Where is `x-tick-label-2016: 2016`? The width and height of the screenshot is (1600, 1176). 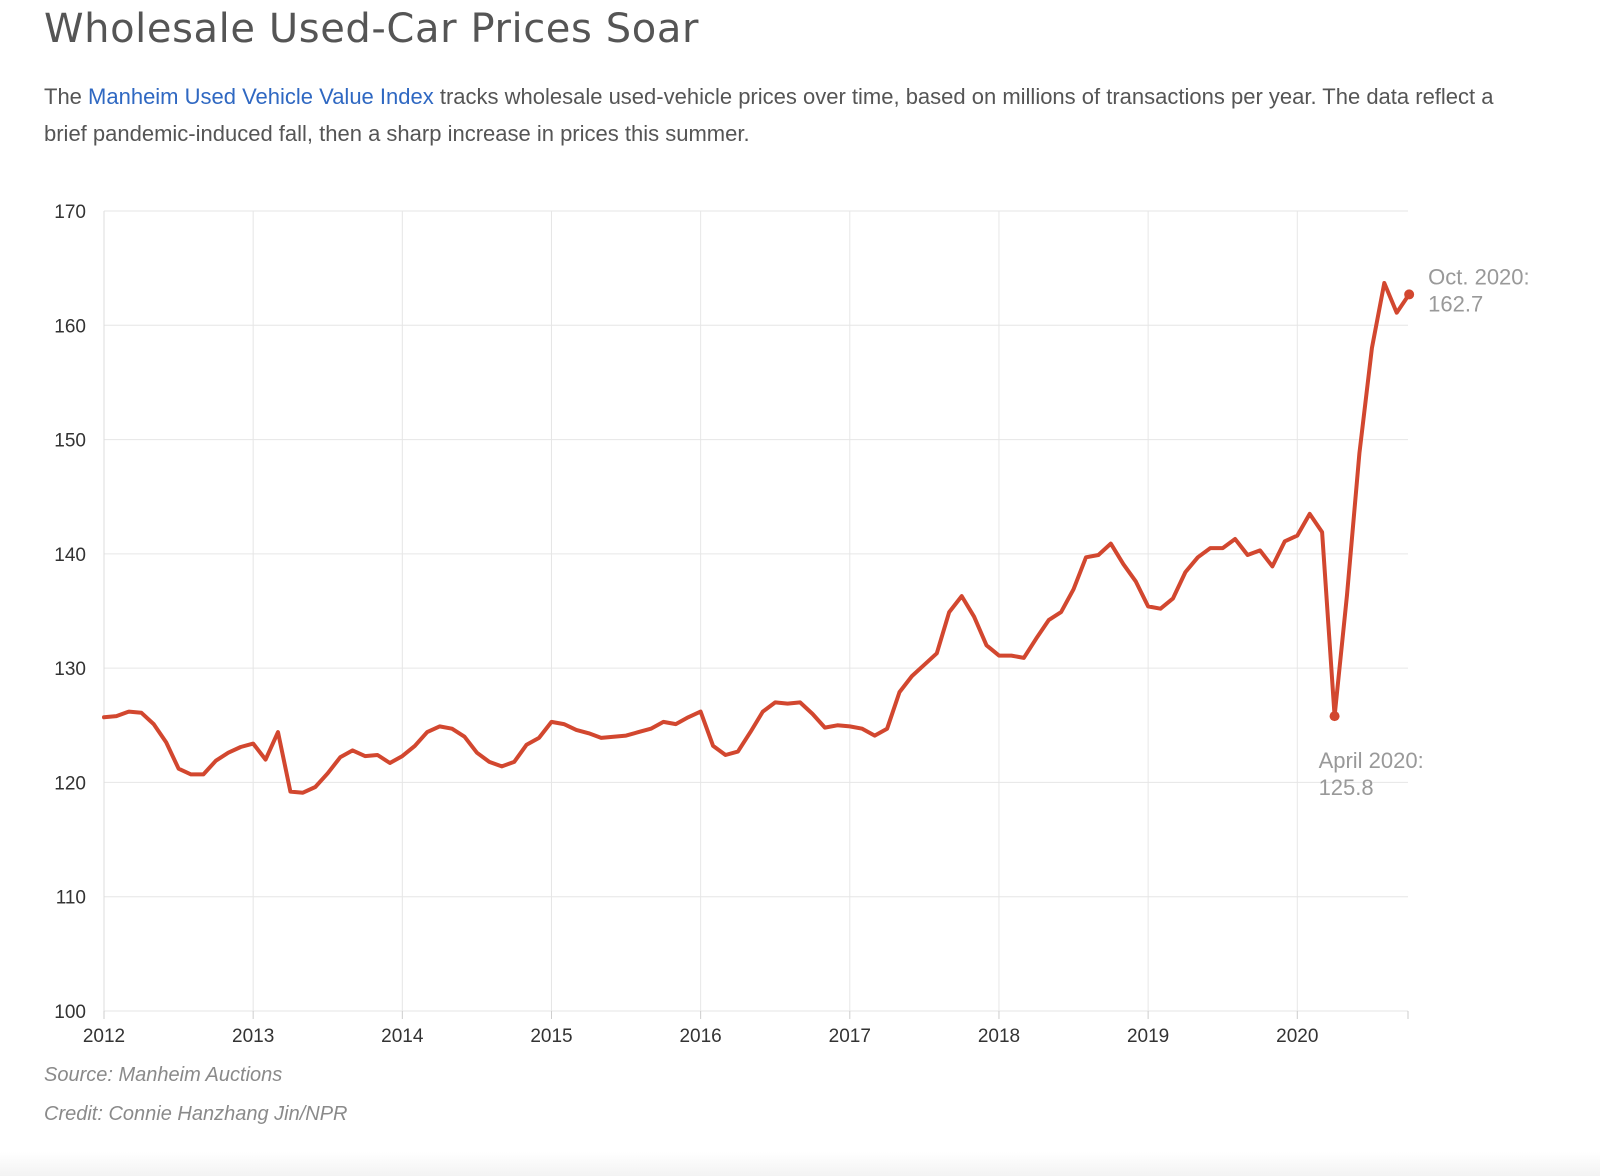
x-tick-label-2016: 2016 is located at coordinates (700, 1036).